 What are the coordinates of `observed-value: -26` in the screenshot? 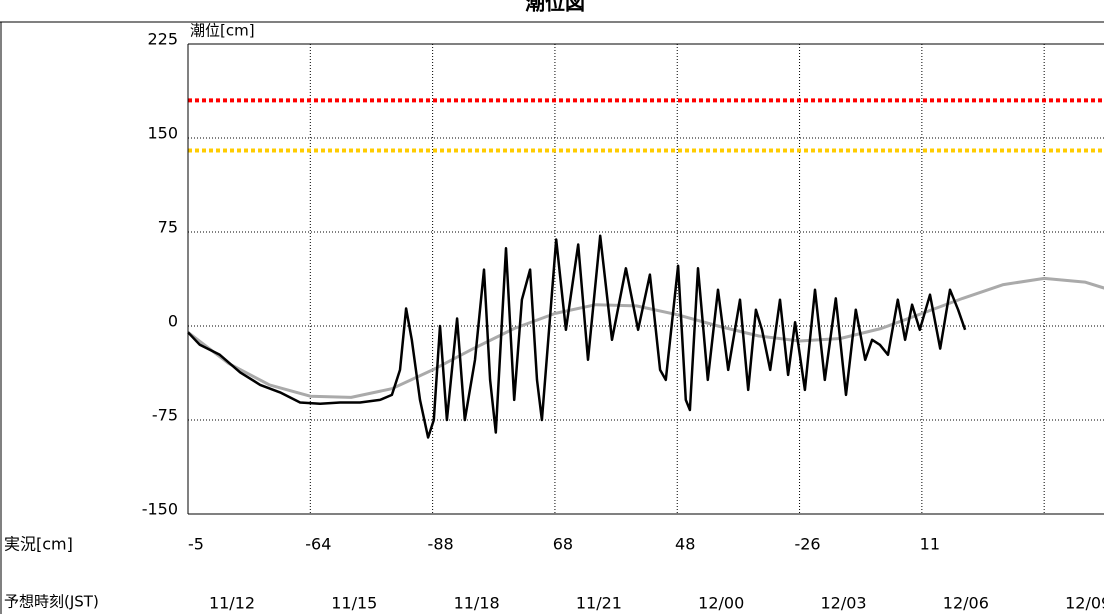 It's located at (807, 544).